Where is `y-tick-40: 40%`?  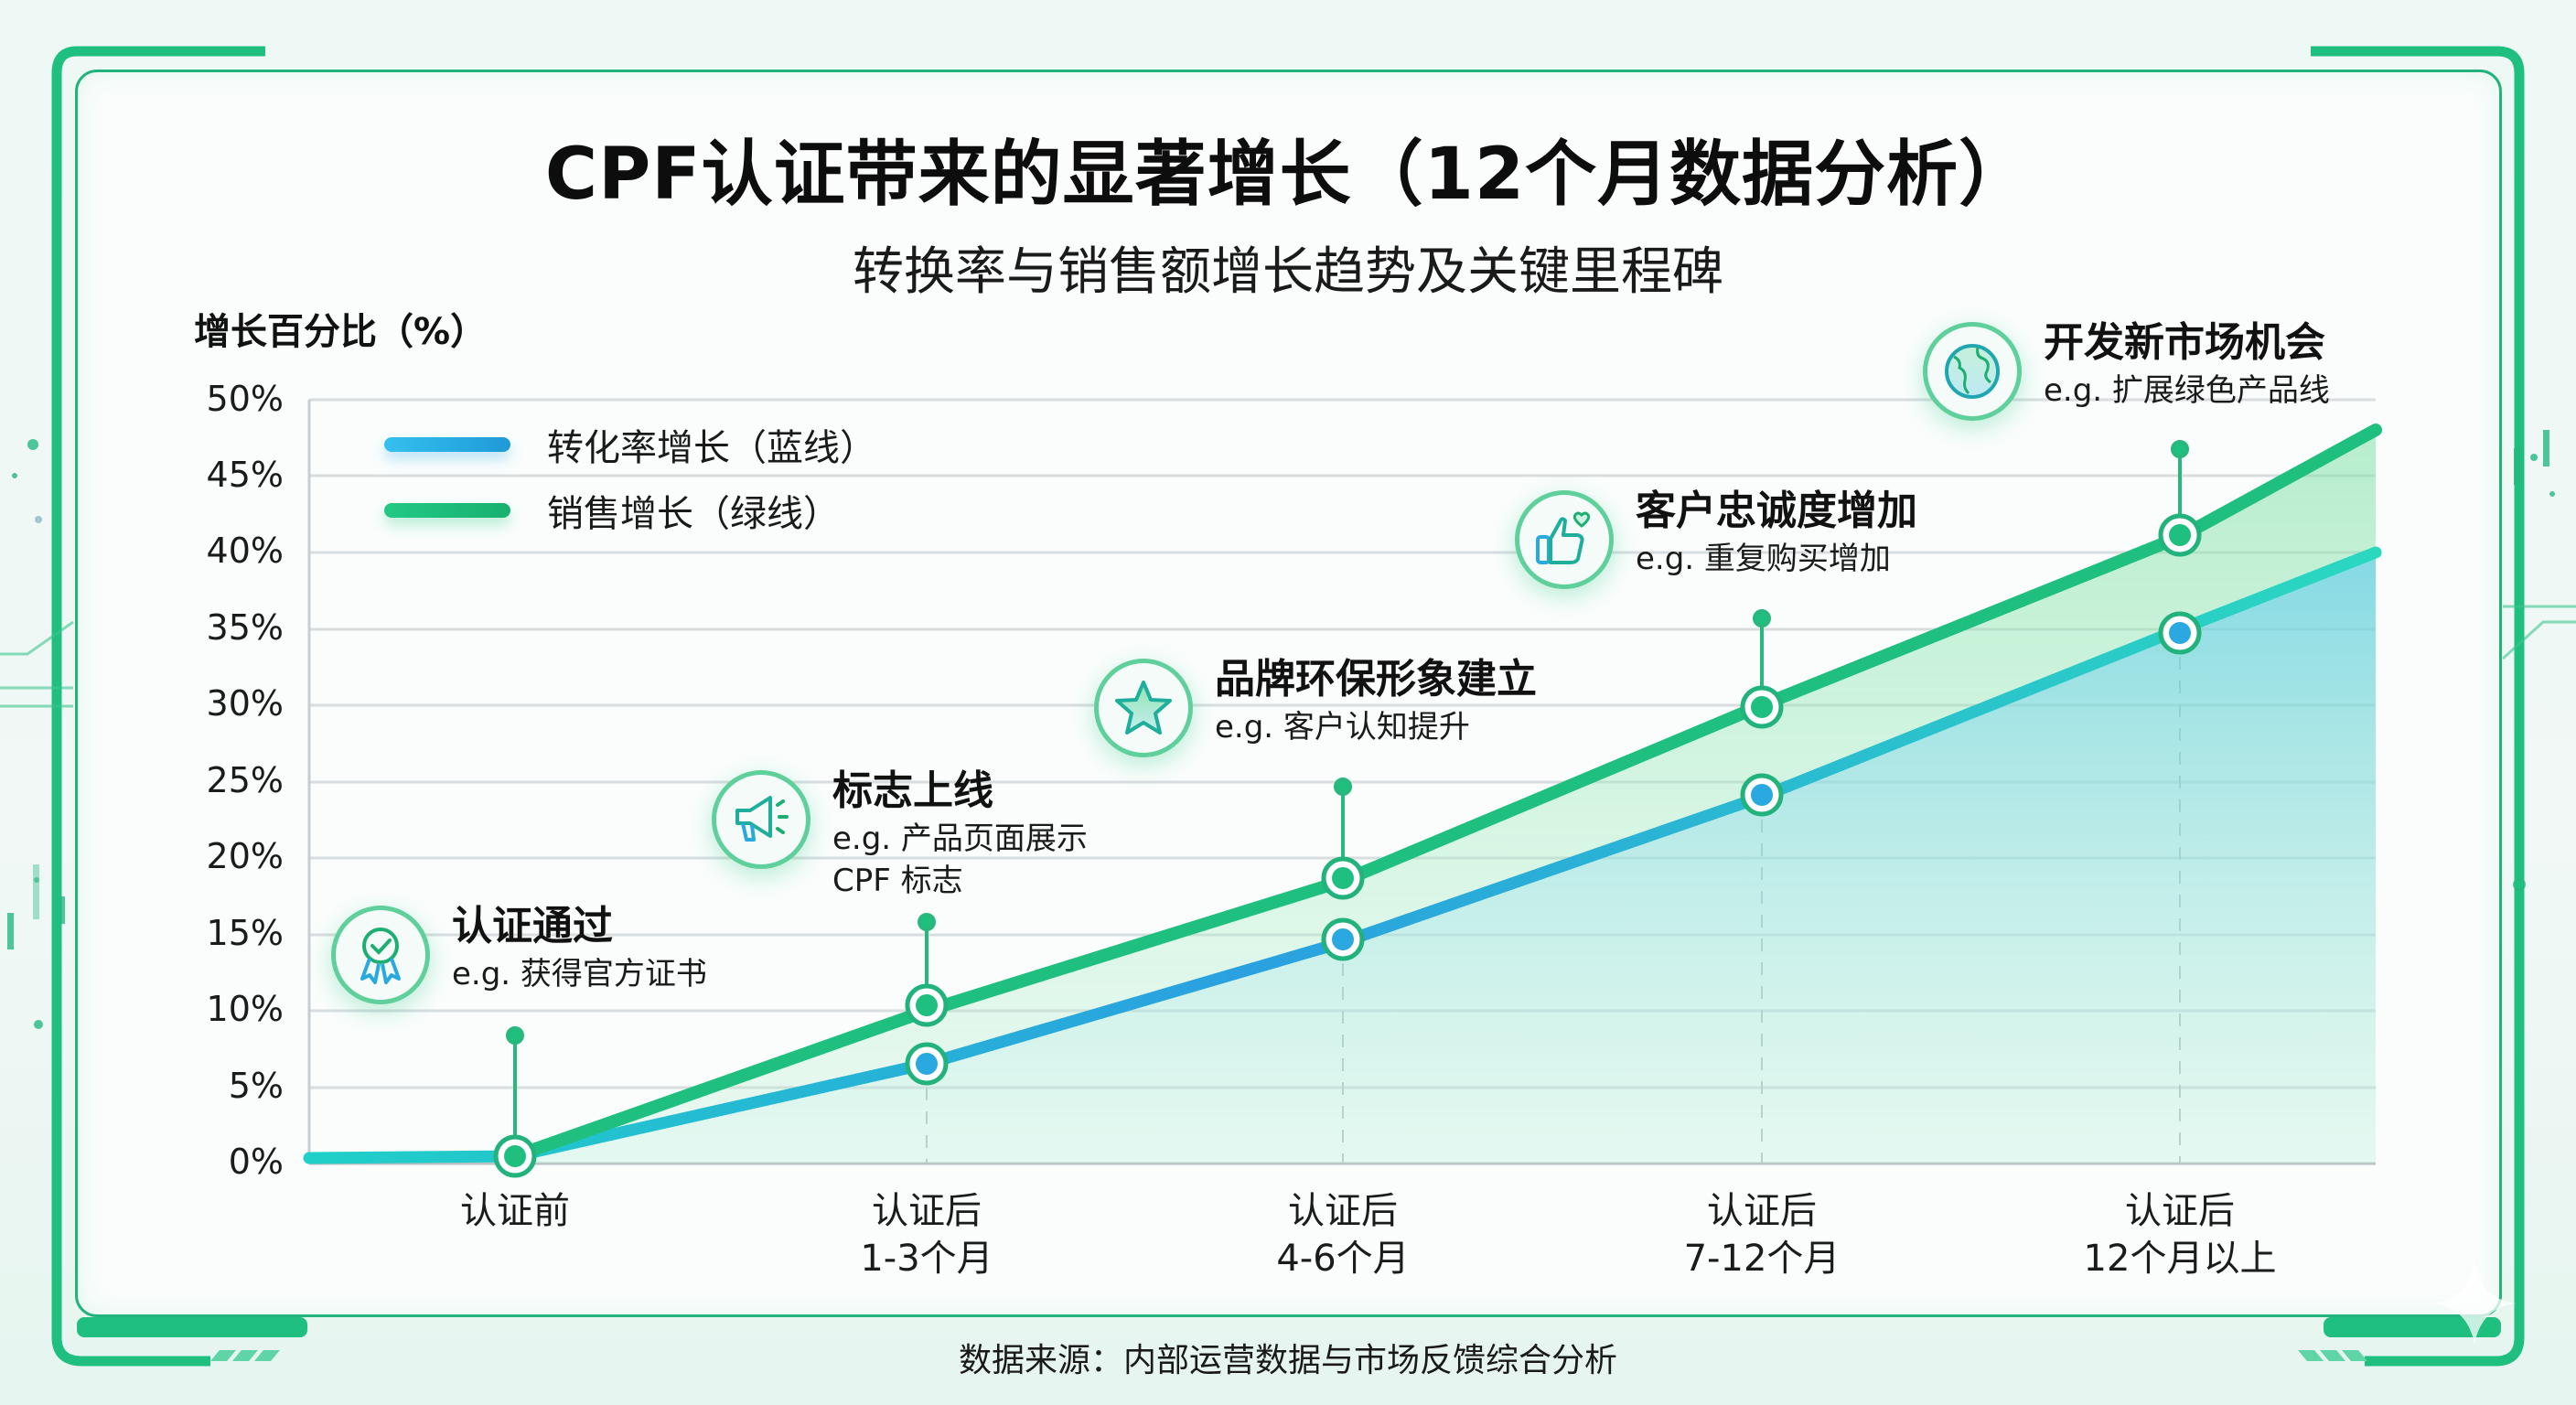
y-tick-40: 40% is located at coordinates (245, 551).